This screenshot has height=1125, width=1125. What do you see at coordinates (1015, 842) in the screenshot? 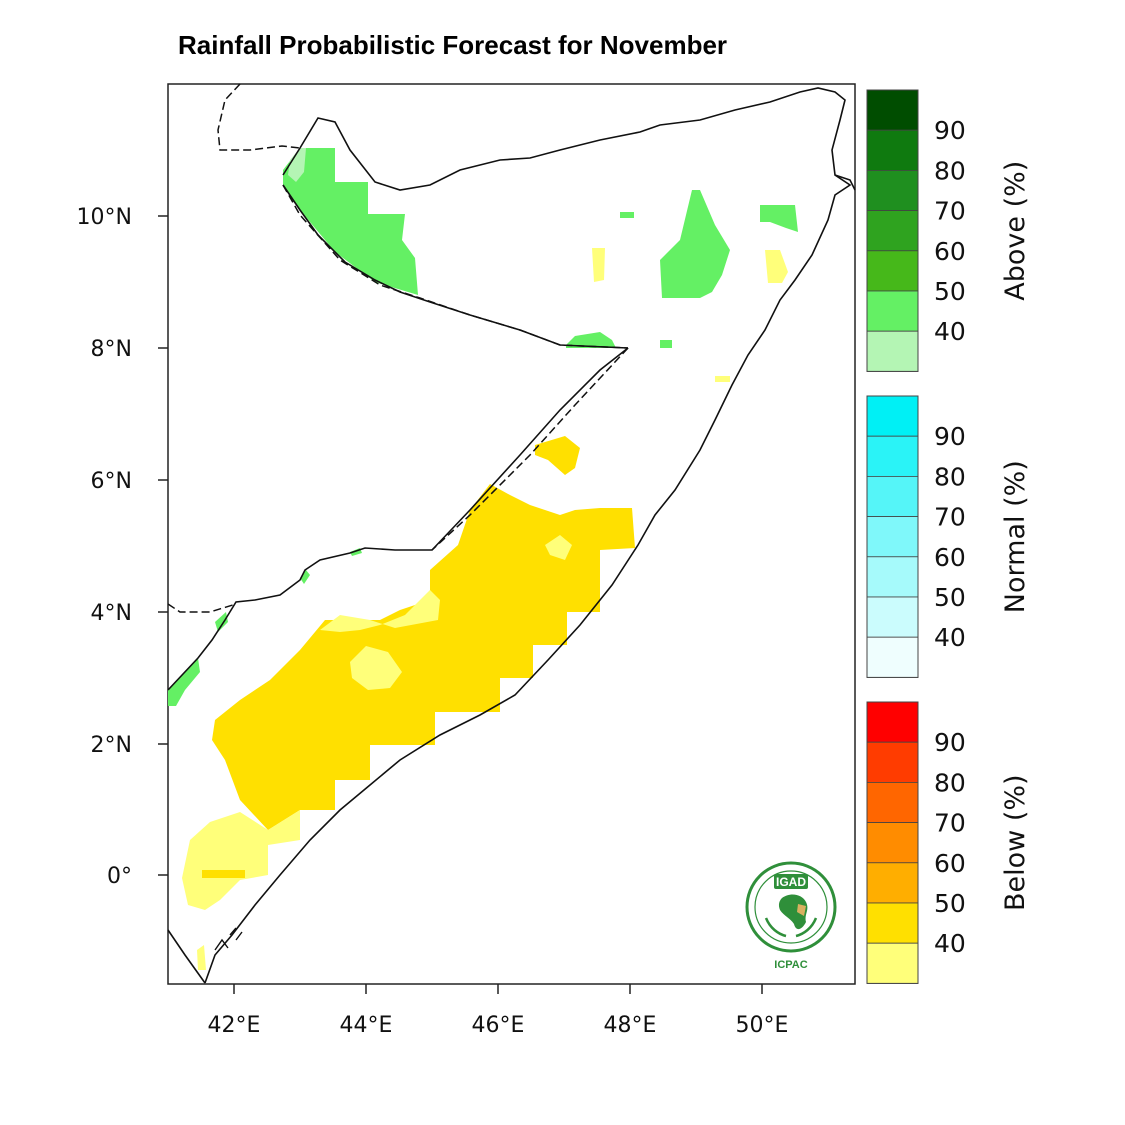
I see `legend-title: Below (%)` at bounding box center [1015, 842].